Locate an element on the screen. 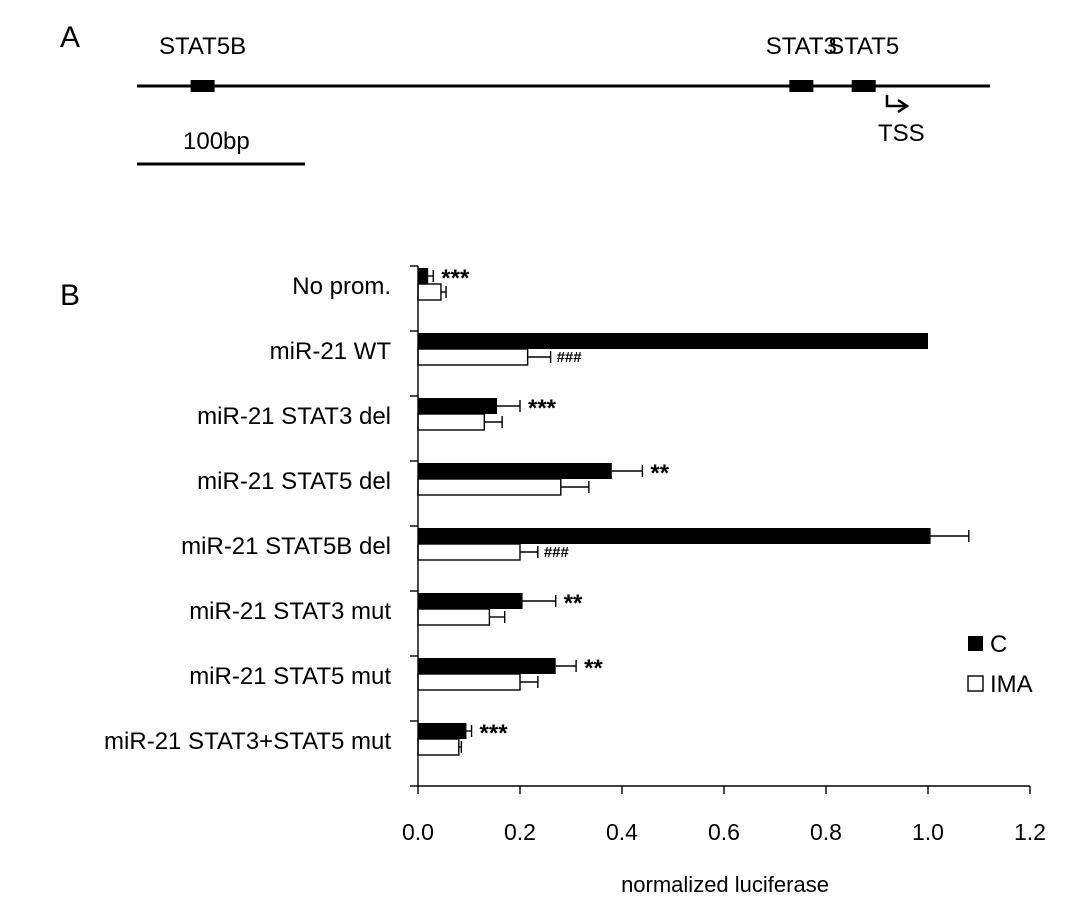 This screenshot has height=901, width=1068. legend-swatch-ima is located at coordinates (975, 683).